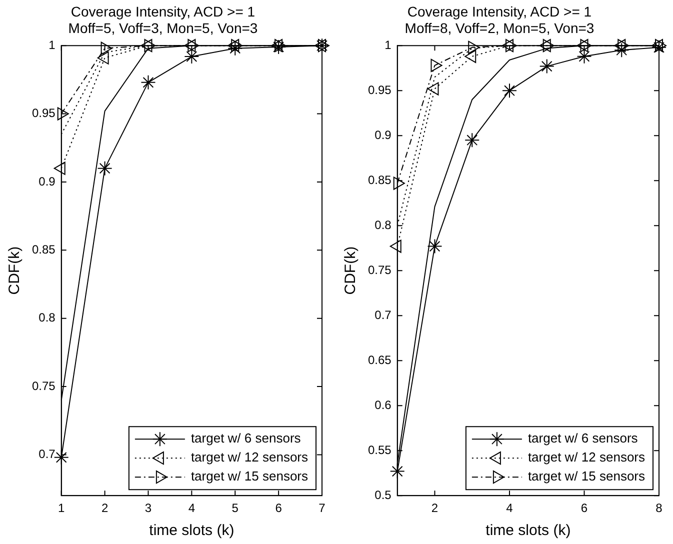  What do you see at coordinates (235, 508) in the screenshot?
I see `x-tick-label: 5` at bounding box center [235, 508].